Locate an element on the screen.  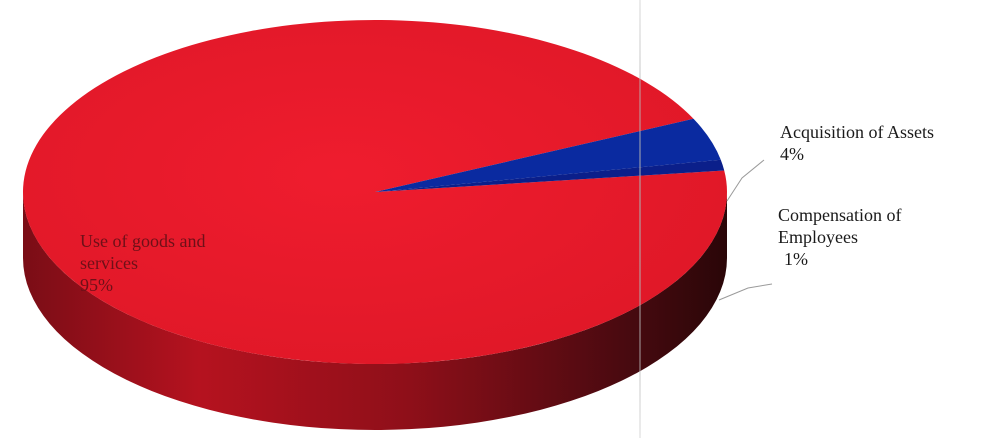
slice-percent: 95% is located at coordinates (96, 285).